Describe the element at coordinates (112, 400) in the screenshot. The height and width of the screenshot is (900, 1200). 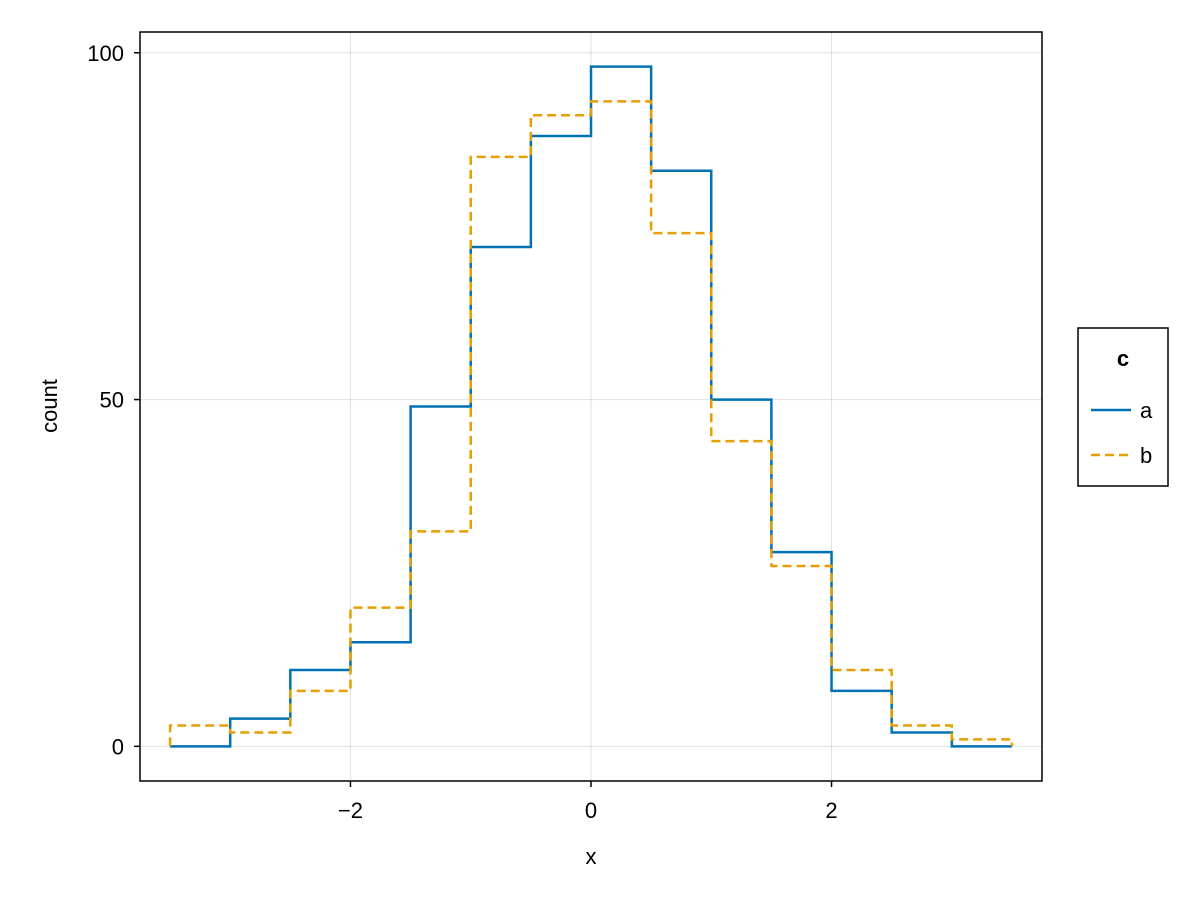
I see `y-tick-label: 50` at that location.